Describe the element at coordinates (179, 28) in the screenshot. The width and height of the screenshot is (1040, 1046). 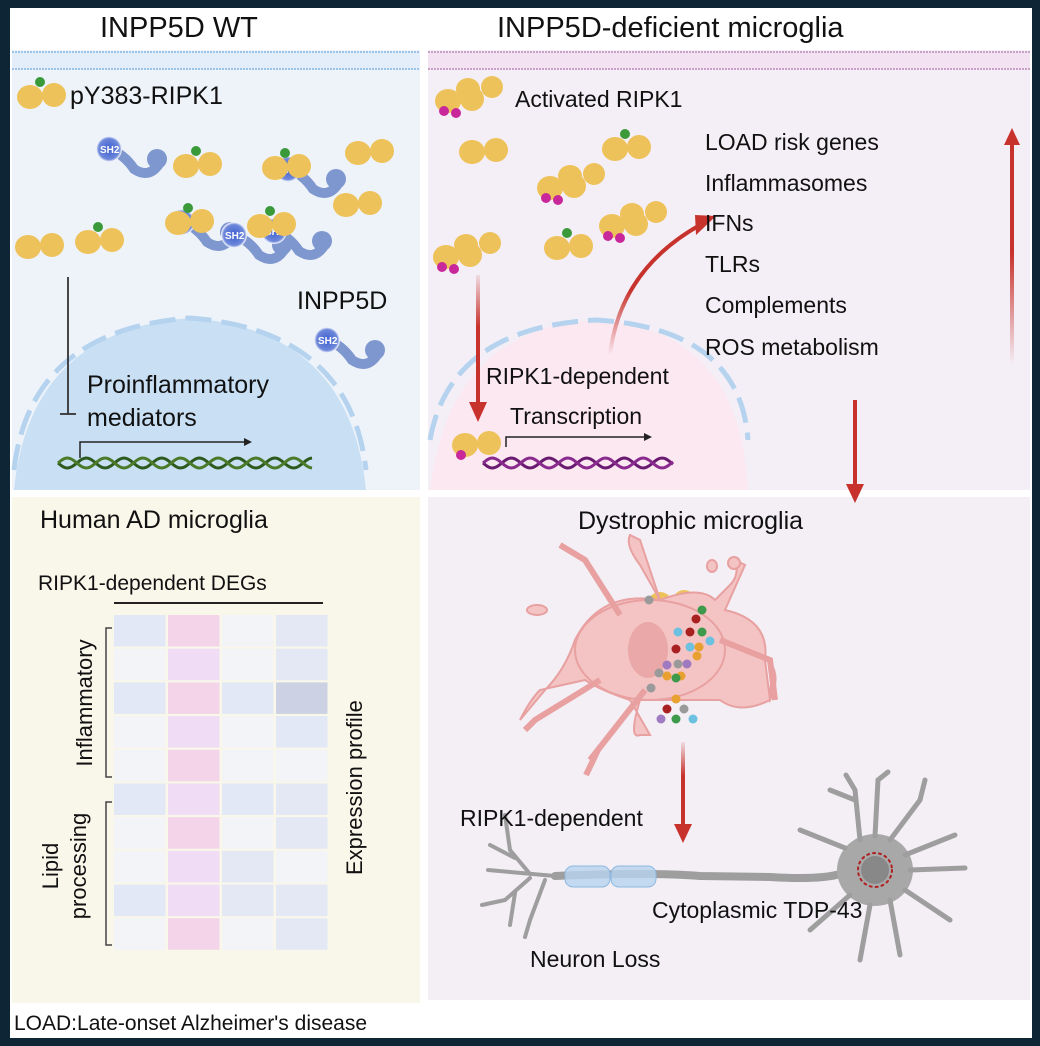
I see `panel-title-wt: INPP5D WT` at that location.